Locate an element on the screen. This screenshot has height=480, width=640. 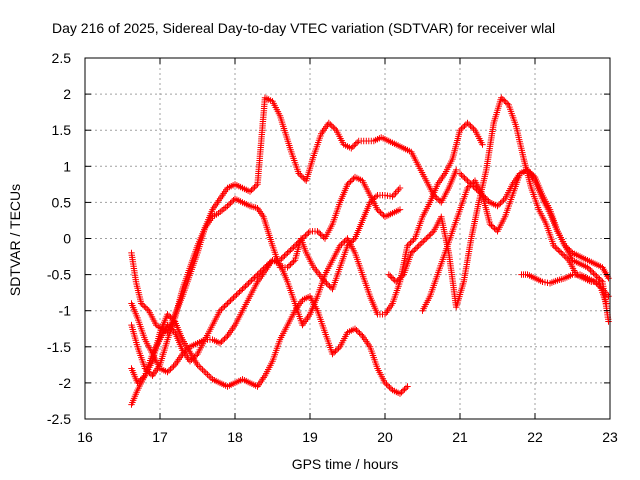
x-tick-label: 19 is located at coordinates (310, 437).